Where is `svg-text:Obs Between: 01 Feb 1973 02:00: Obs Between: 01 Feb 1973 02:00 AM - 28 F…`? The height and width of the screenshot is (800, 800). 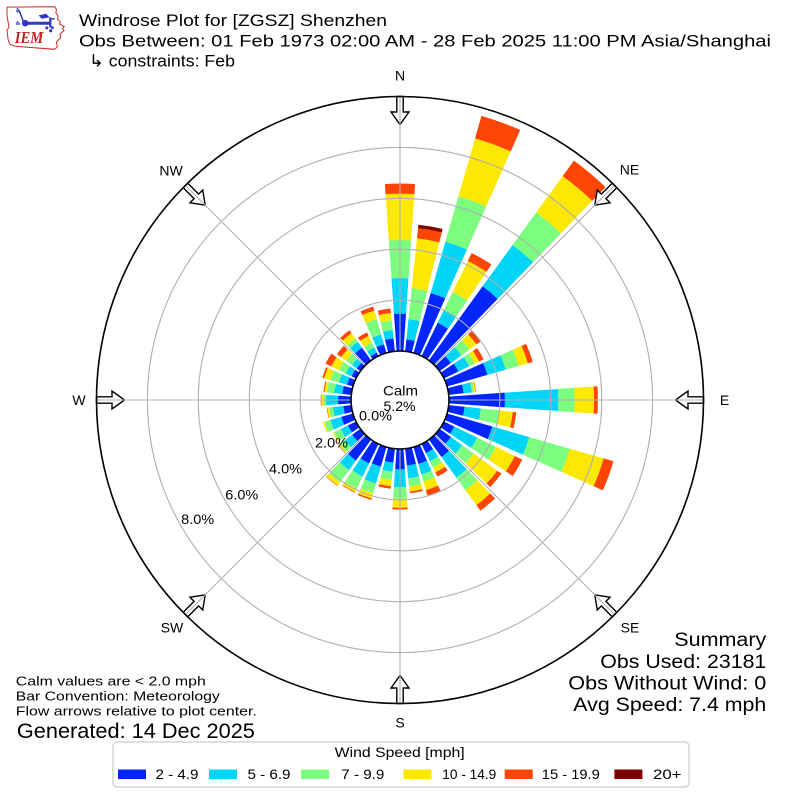
svg-text:Obs Between: 01 Feb 1973 02:00: Obs Between: 01 Feb 1973 02:00 AM - 28 F… is located at coordinates (425, 41).